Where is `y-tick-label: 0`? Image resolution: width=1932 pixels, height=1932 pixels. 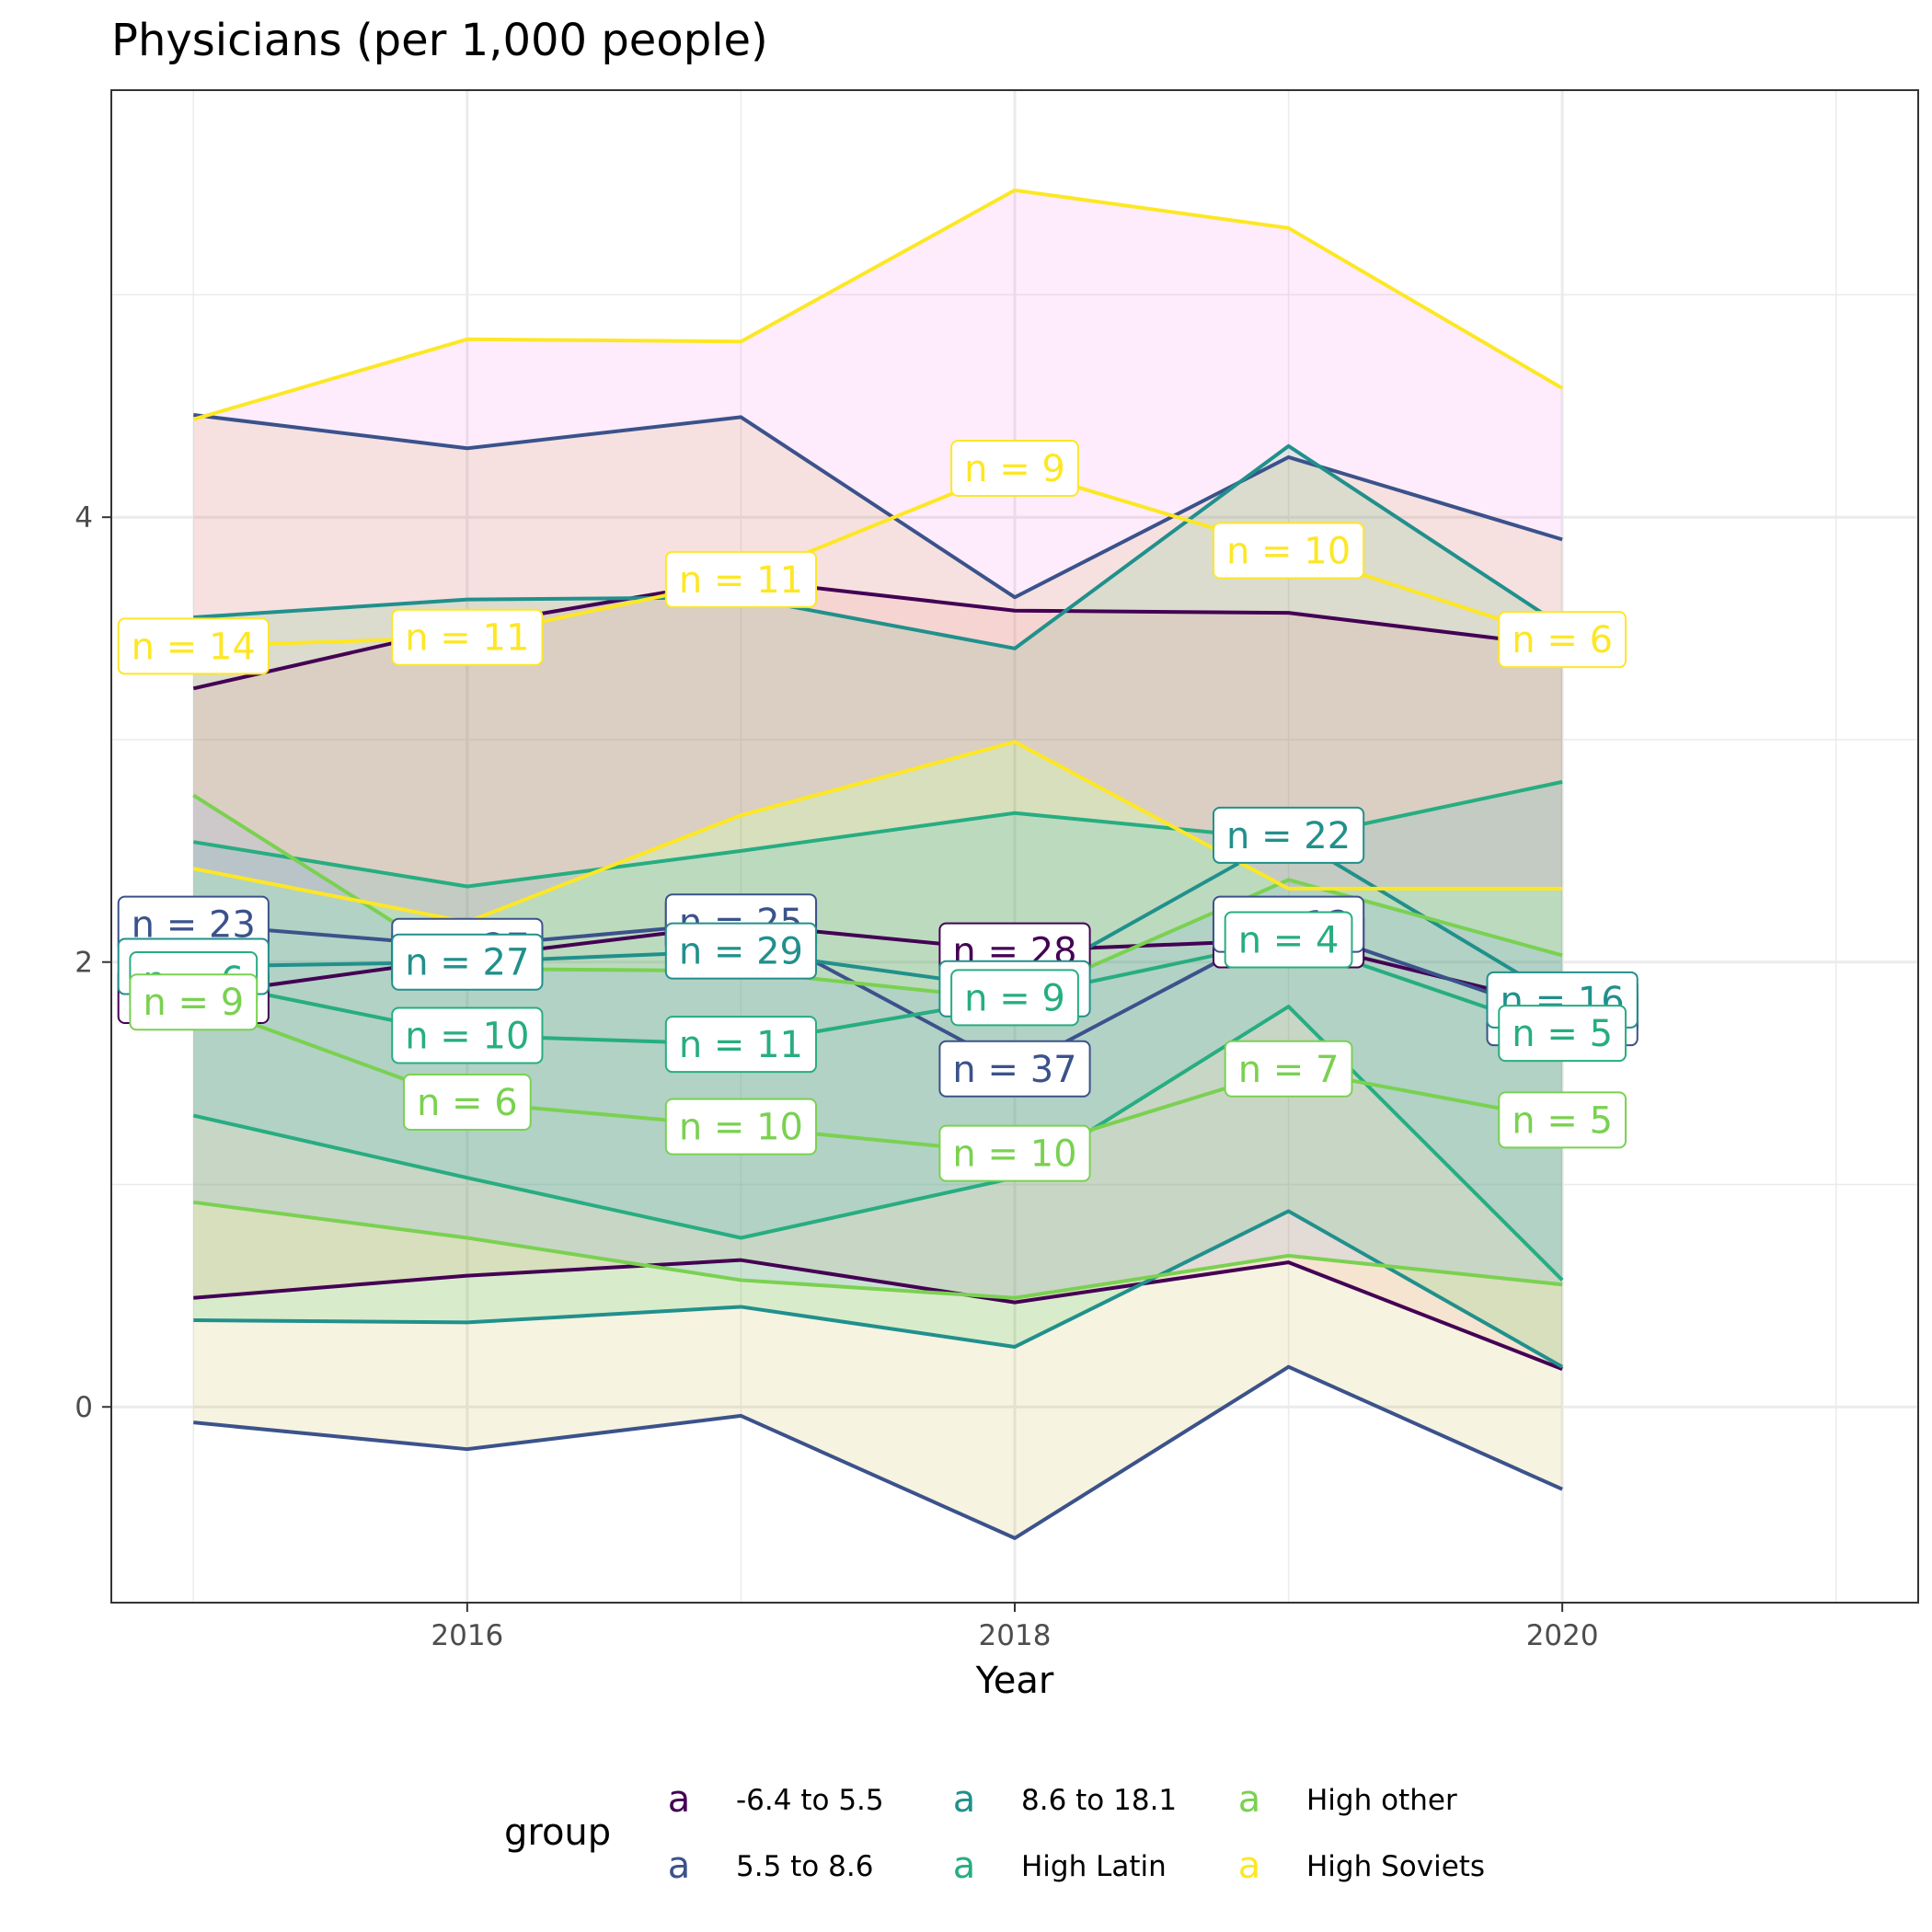 y-tick-label: 0 is located at coordinates (84, 1407).